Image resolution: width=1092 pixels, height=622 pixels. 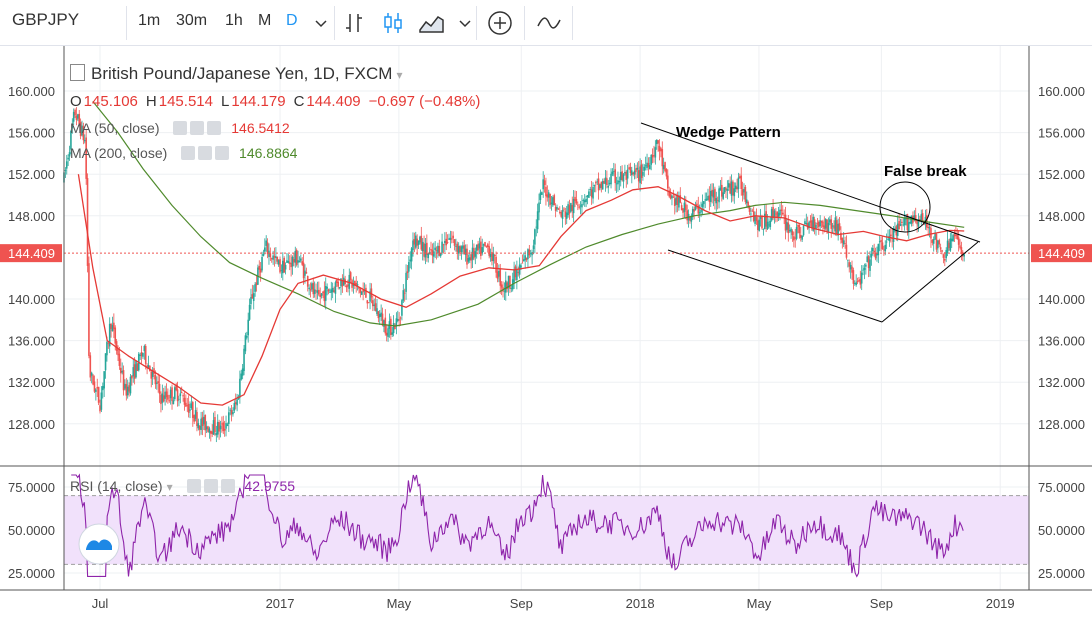 What do you see at coordinates (431, 23) in the screenshot?
I see `area-style-icon` at bounding box center [431, 23].